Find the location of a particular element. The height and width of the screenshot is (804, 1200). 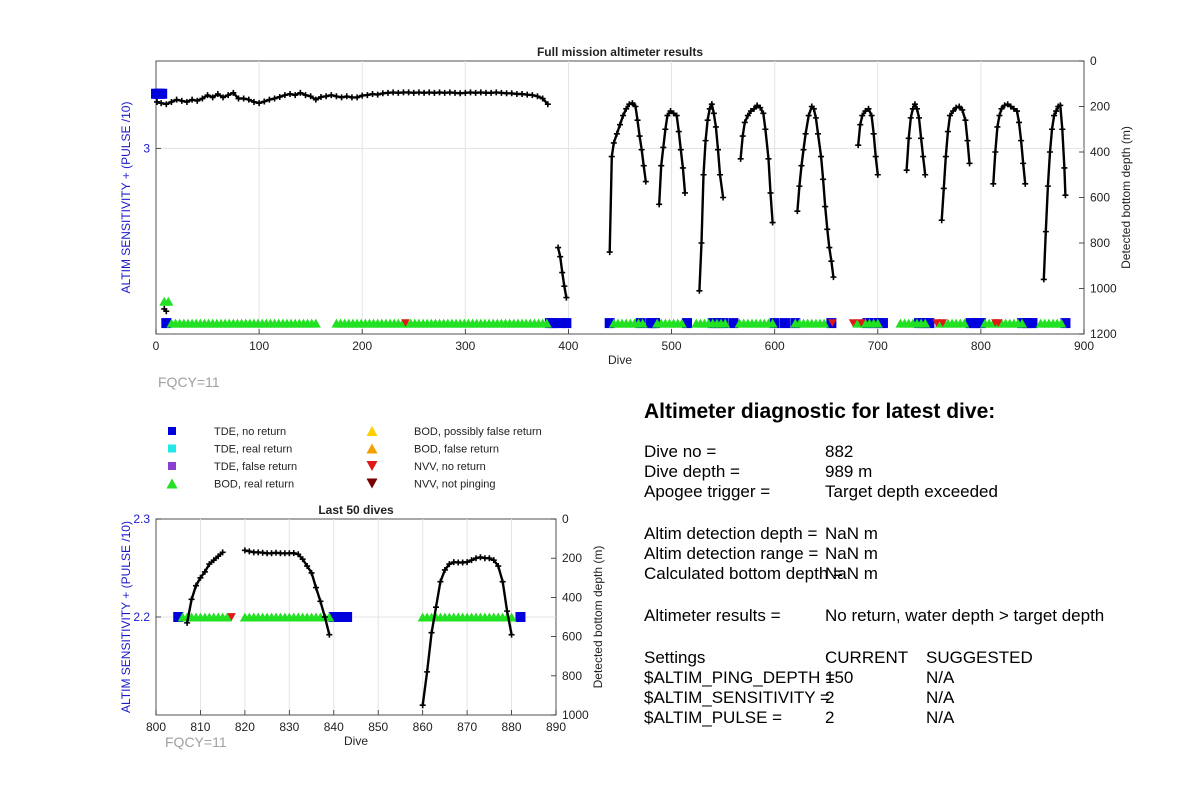

x-tick-label: 900 is located at coordinates (1084, 346).